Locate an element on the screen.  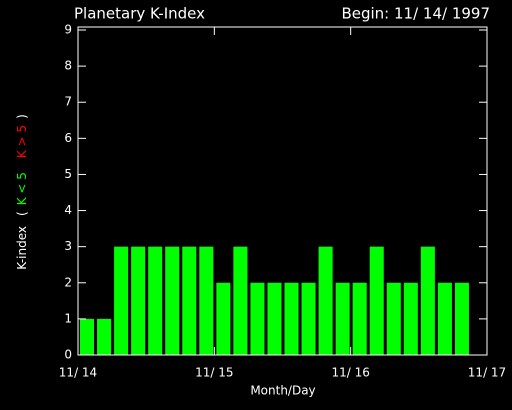
y-label-name: K-index is located at coordinates (22, 248).